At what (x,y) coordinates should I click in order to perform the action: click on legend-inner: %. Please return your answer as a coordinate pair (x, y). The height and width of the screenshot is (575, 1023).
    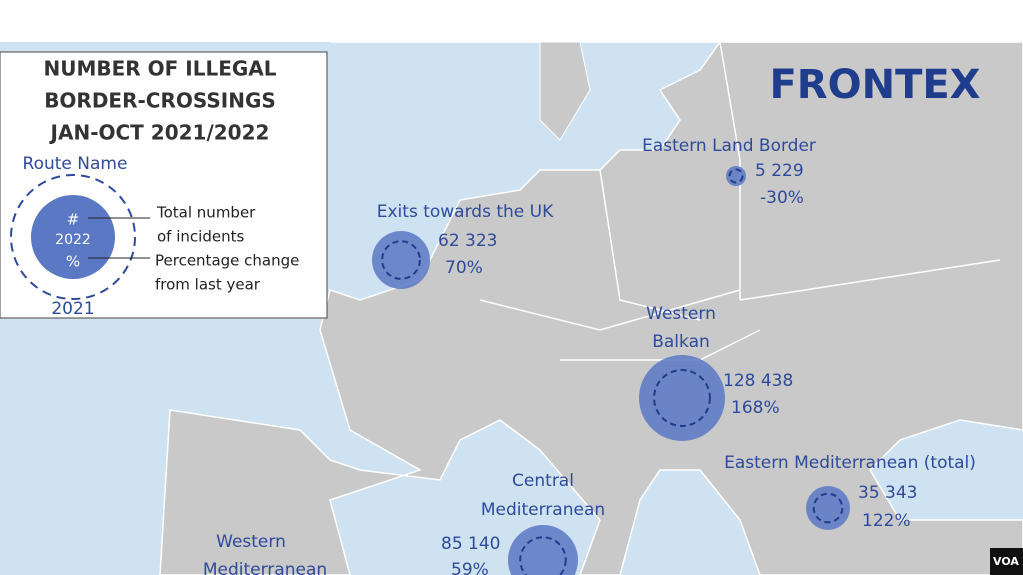
    Looking at the image, I should click on (73, 262).